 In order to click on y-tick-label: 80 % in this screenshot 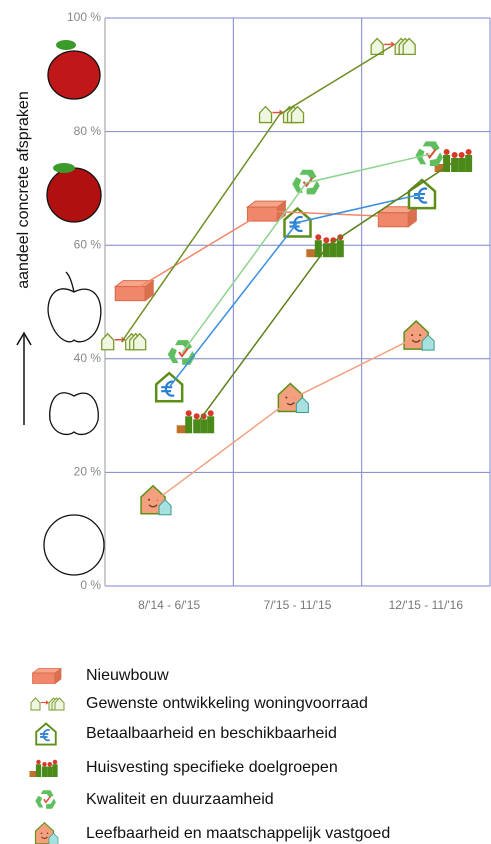, I will do `click(88, 131)`.